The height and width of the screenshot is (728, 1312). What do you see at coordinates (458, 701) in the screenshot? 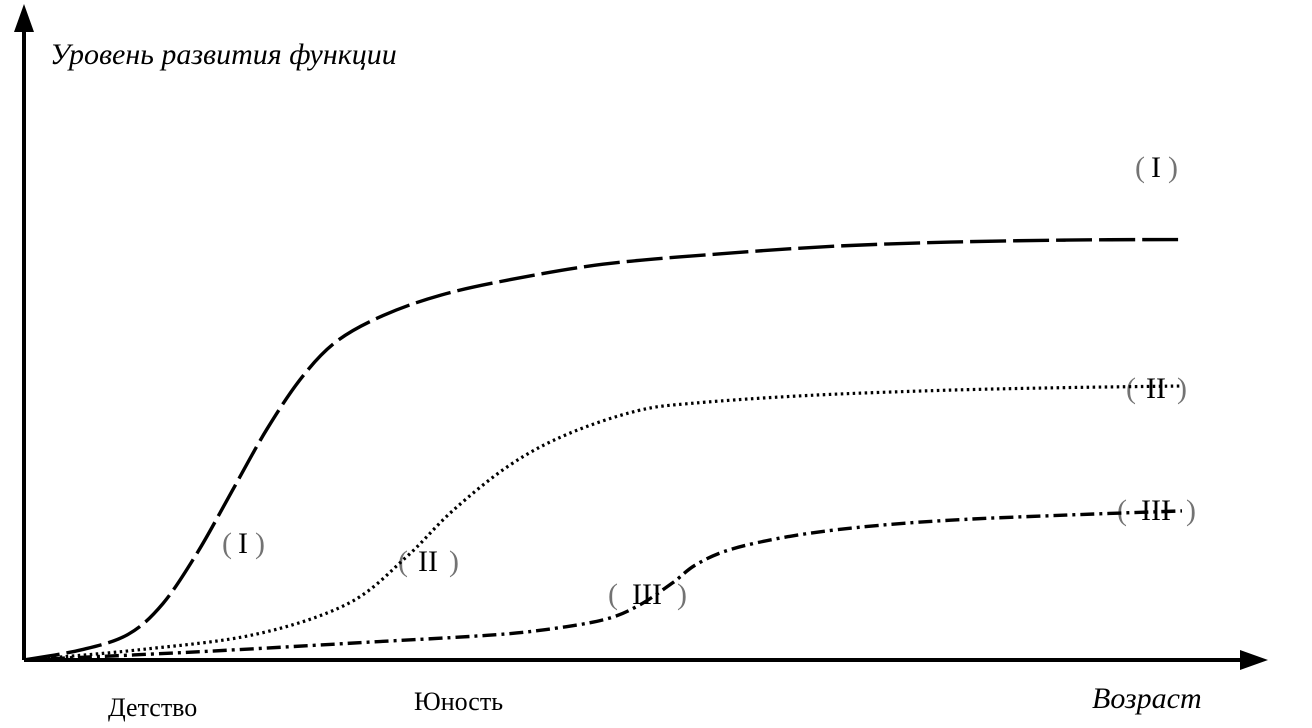
I see `x-tick-label-youth: Юность` at bounding box center [458, 701].